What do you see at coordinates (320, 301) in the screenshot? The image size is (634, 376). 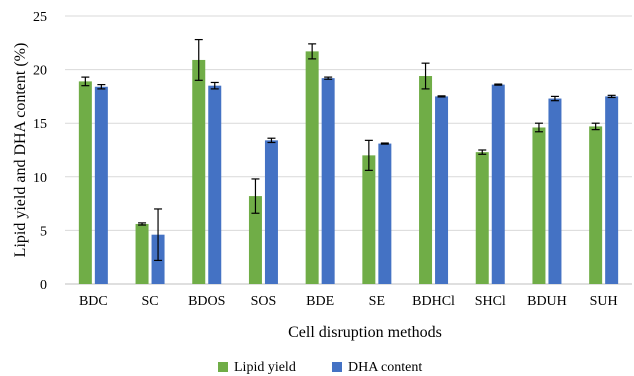 I see `x-tick-label: BDE` at bounding box center [320, 301].